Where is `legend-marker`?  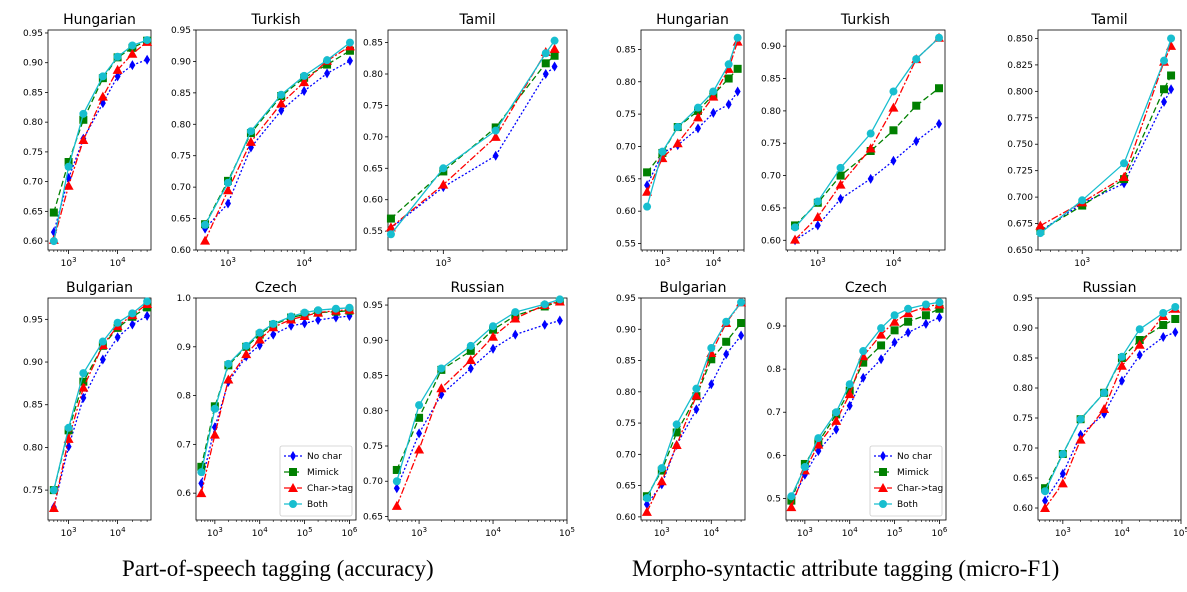 legend-marker is located at coordinates (293, 487).